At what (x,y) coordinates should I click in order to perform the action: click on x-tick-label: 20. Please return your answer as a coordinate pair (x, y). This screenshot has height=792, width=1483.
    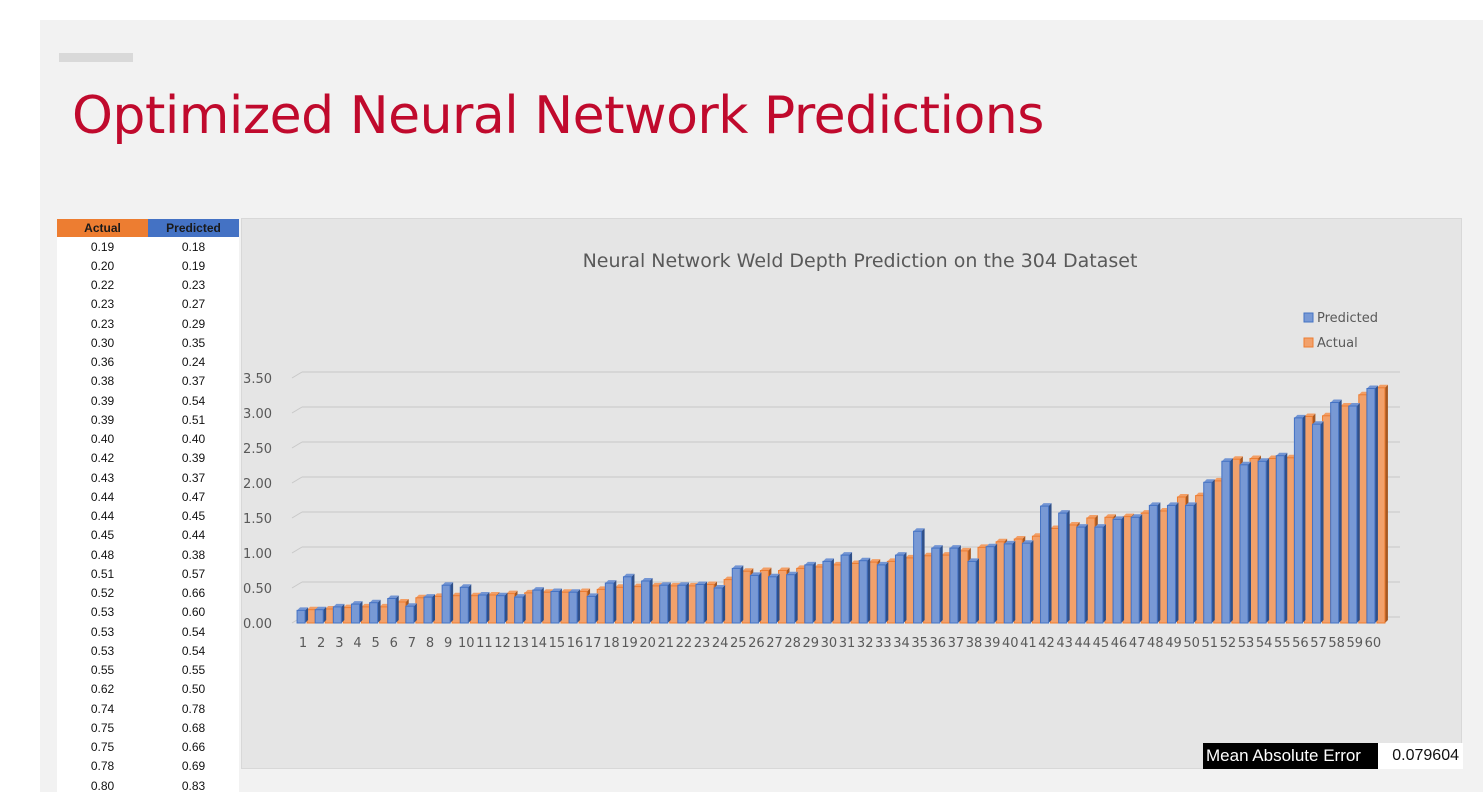
    Looking at the image, I should click on (647, 643).